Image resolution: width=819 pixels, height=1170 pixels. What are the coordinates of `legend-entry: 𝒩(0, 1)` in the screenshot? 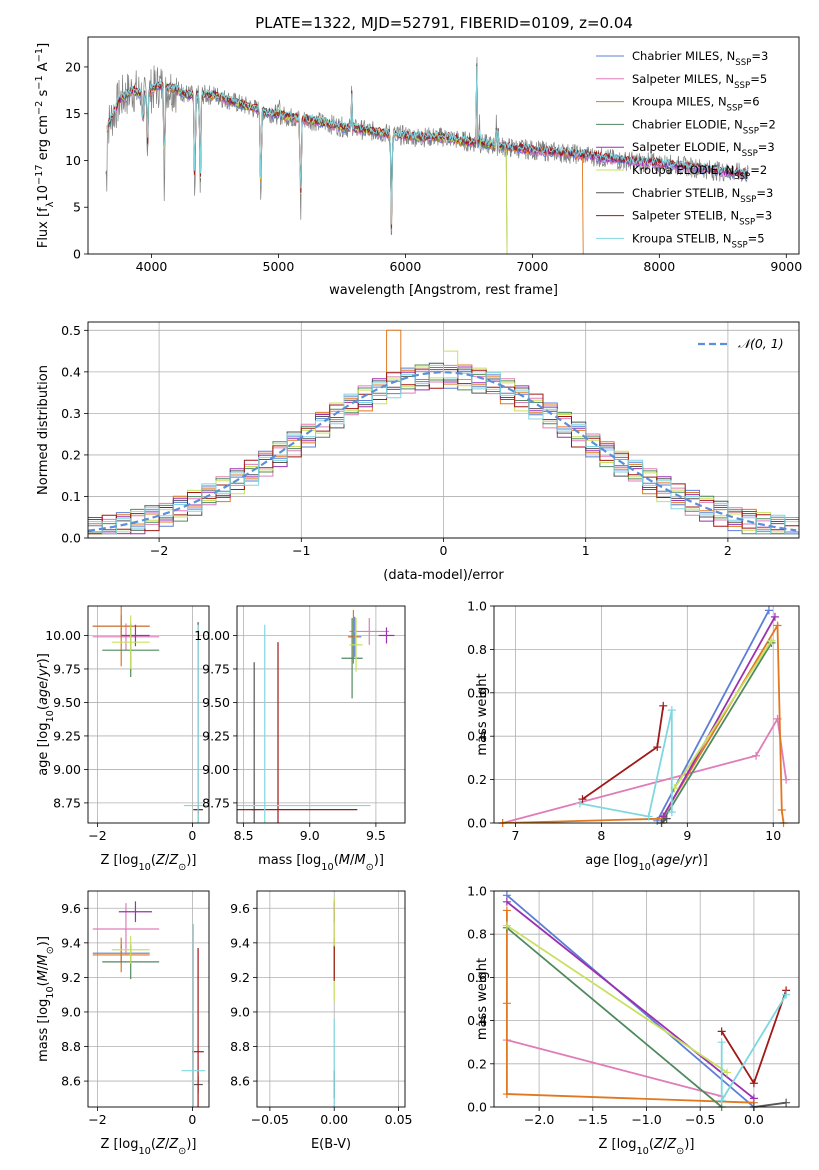 It's located at (761, 343).